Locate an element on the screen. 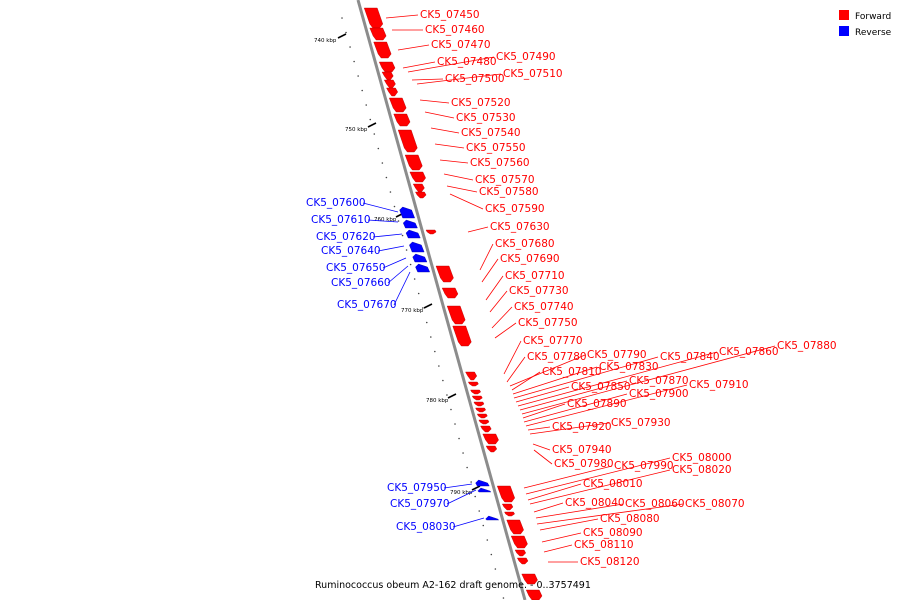  forward-gene-label: CK5_08110 is located at coordinates (604, 545).